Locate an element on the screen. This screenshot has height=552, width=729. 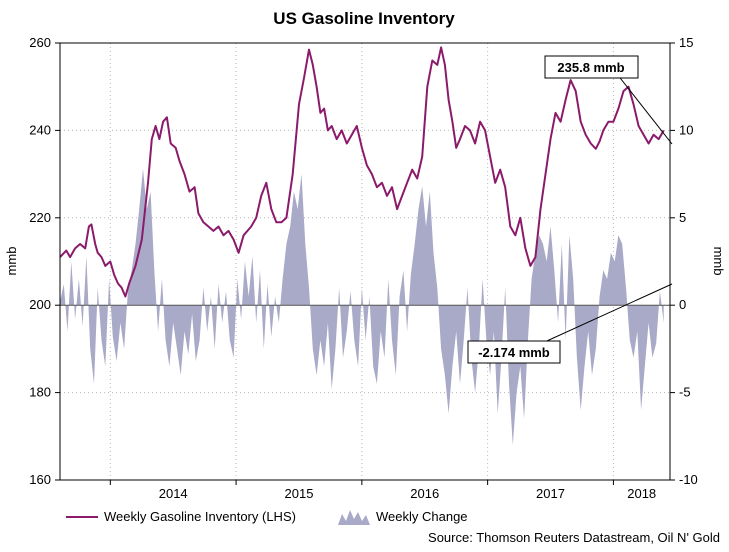
left-tick-label-5: 260 is located at coordinates (40, 42).